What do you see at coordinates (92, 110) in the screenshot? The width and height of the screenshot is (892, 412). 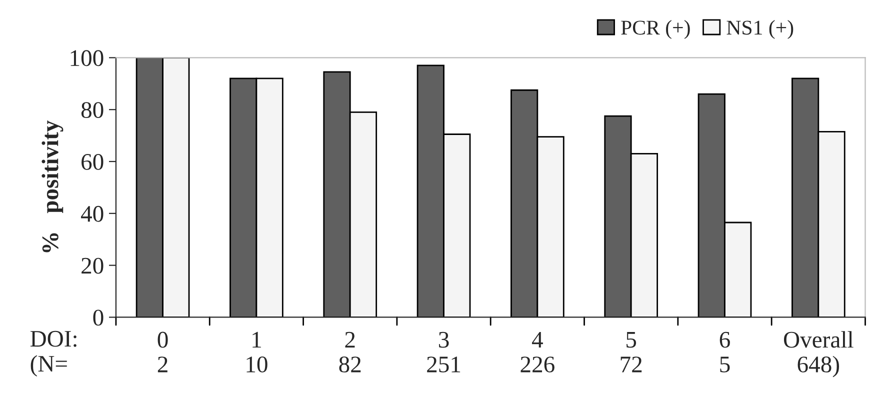 I see `y-tick-label: 80` at bounding box center [92, 110].